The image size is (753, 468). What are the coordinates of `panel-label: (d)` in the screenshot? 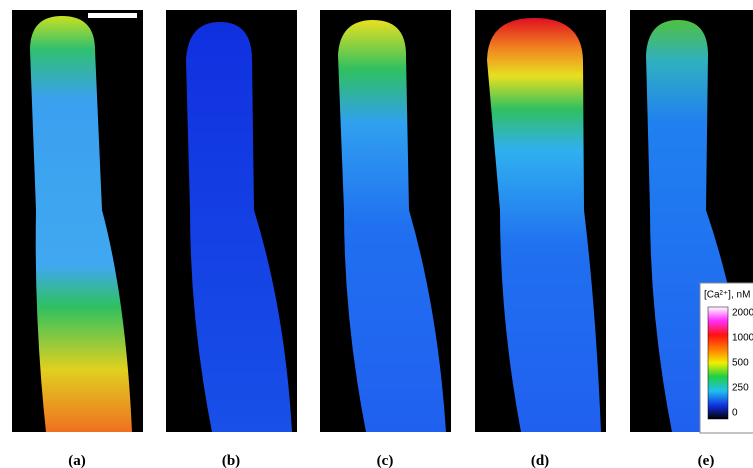 It's located at (540, 460).